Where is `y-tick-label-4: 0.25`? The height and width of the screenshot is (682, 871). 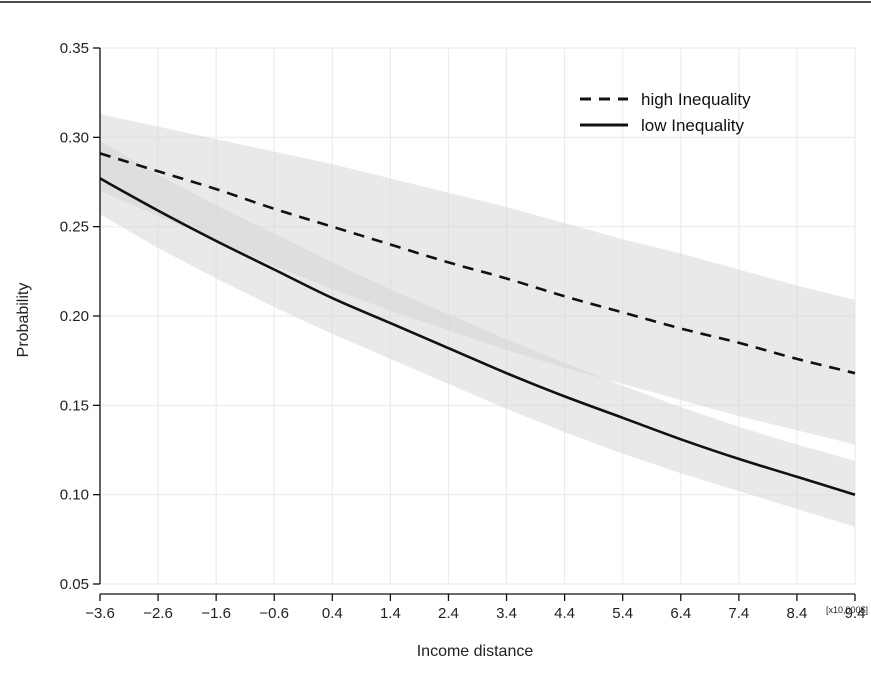
y-tick-label-4: 0.25 is located at coordinates (74, 227).